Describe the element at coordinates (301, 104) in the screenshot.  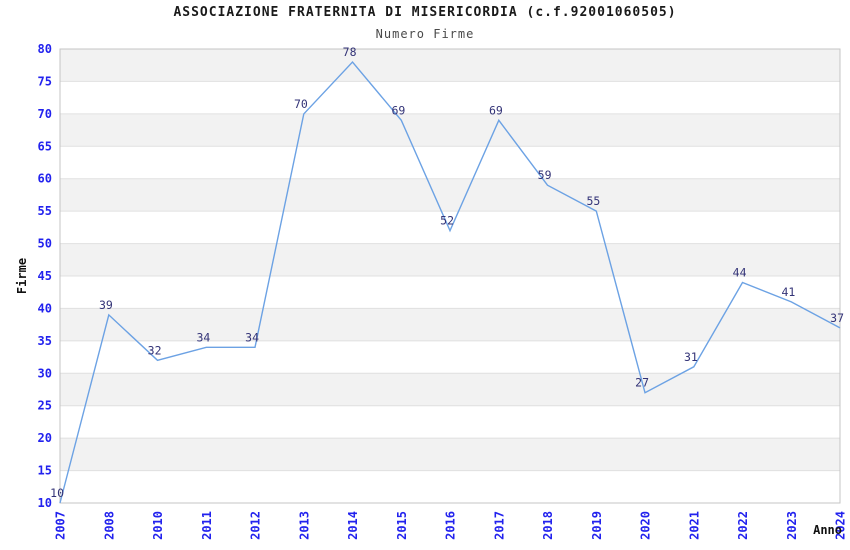
I see `data-point-label: 70` at that location.